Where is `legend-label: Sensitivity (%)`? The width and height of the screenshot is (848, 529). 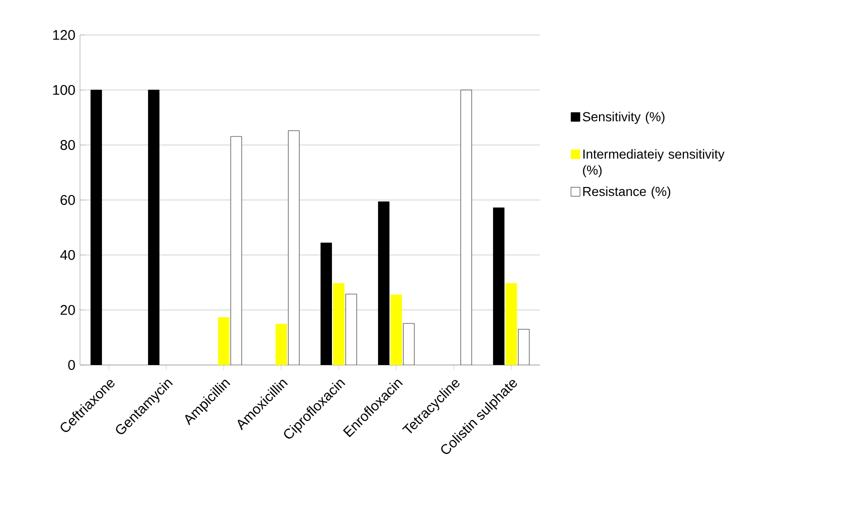 legend-label: Sensitivity (%) is located at coordinates (623, 118).